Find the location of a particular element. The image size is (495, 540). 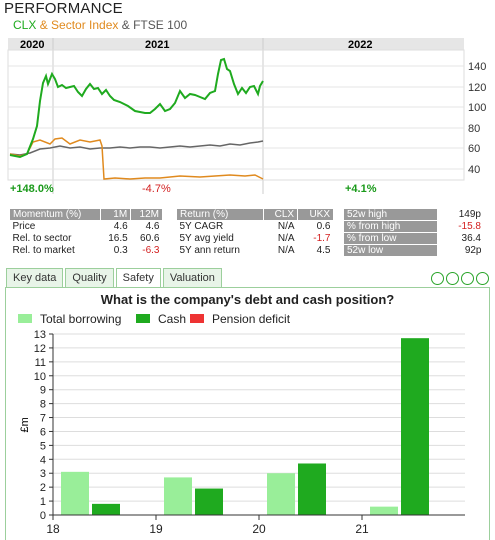

row-label: % from low is located at coordinates (390, 238).